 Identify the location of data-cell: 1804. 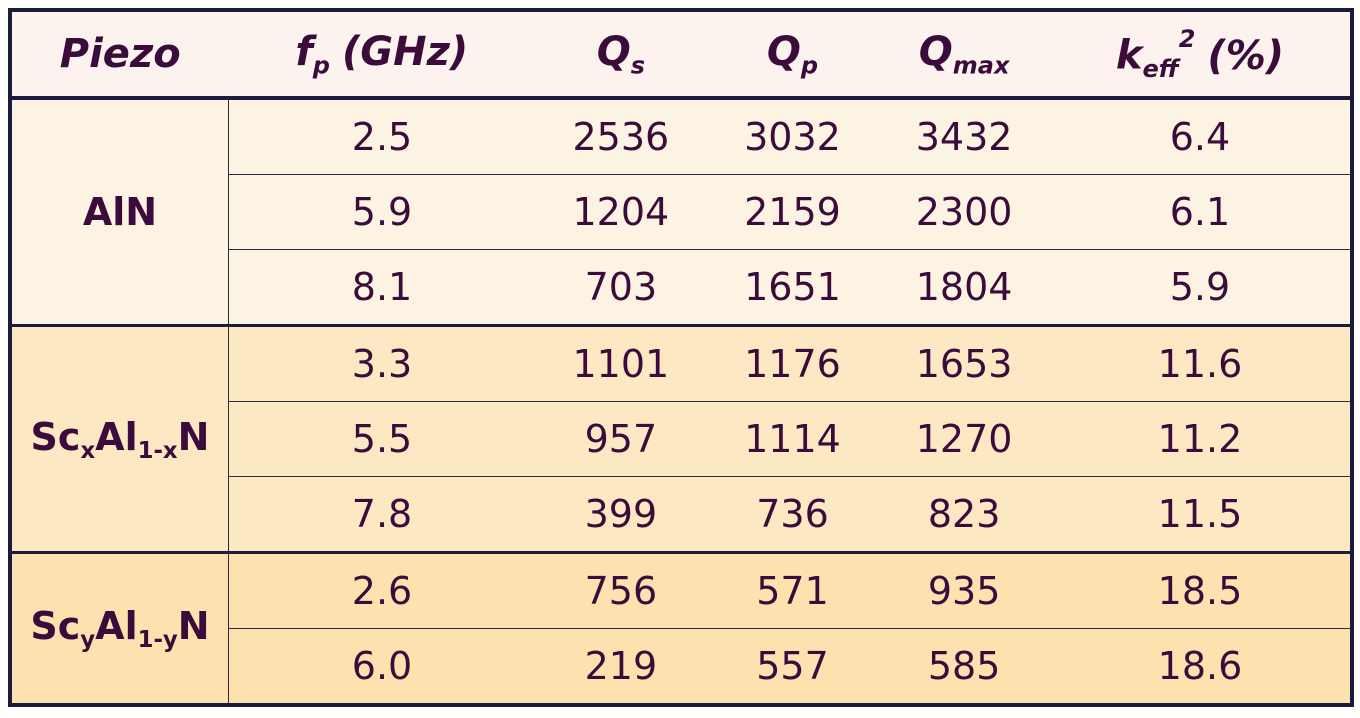
(964, 287).